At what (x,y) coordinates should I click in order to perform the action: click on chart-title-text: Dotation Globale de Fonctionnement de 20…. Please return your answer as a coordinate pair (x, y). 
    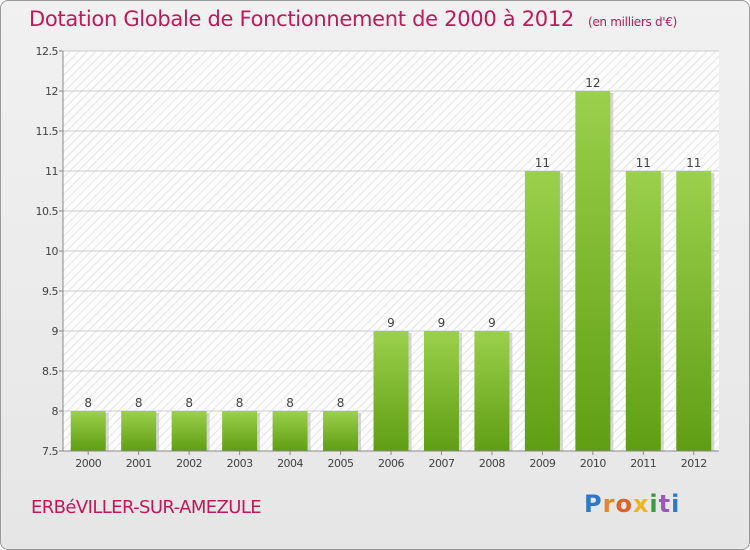
    Looking at the image, I should click on (301, 19).